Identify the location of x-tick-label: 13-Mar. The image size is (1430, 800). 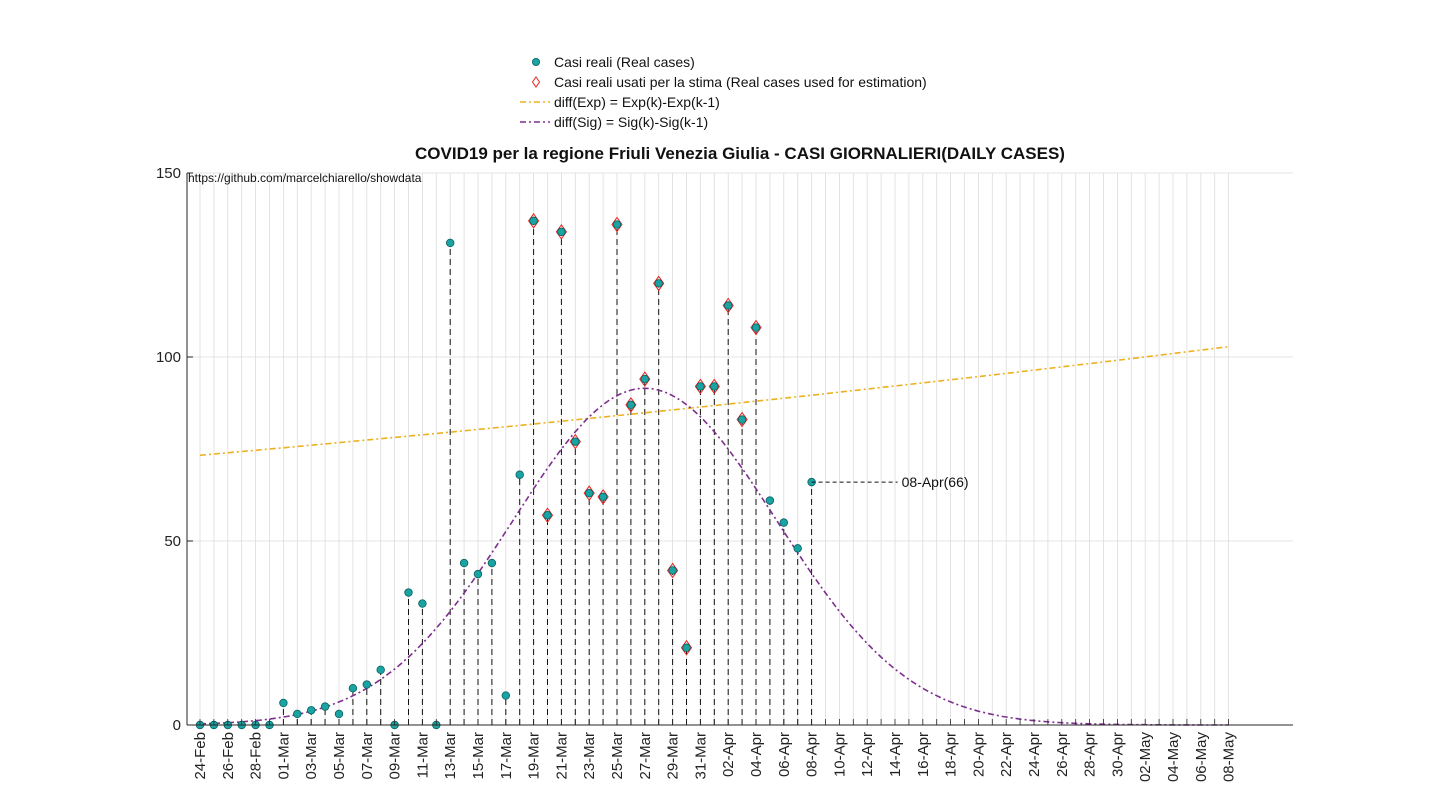
(450, 756).